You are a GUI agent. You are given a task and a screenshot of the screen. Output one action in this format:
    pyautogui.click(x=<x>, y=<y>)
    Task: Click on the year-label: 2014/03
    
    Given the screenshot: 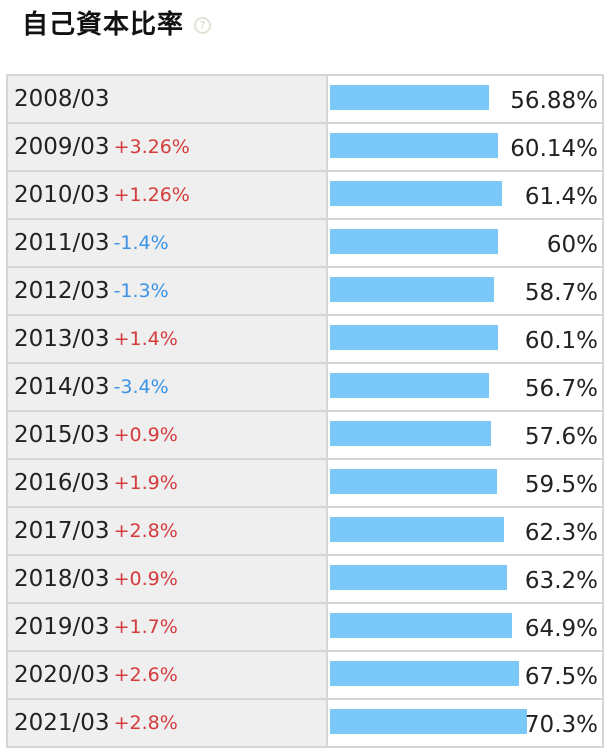 What is the action you would take?
    pyautogui.click(x=62, y=387)
    